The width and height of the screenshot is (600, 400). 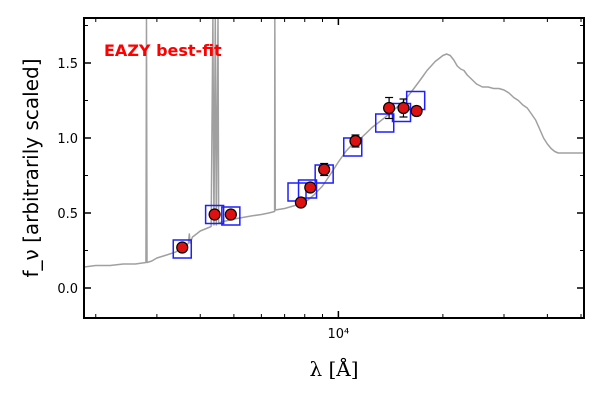 What do you see at coordinates (67, 139) in the screenshot?
I see `y-tick-label: 1.0` at bounding box center [67, 139].